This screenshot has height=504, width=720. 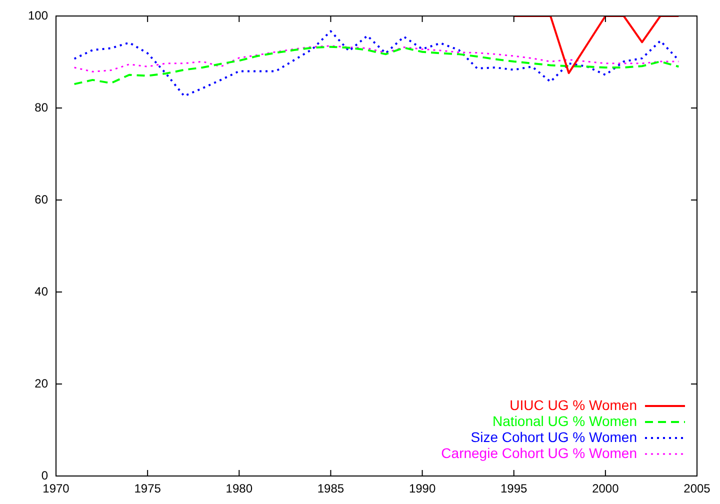 I want to click on y-tick-label: 0, so click(x=44, y=475).